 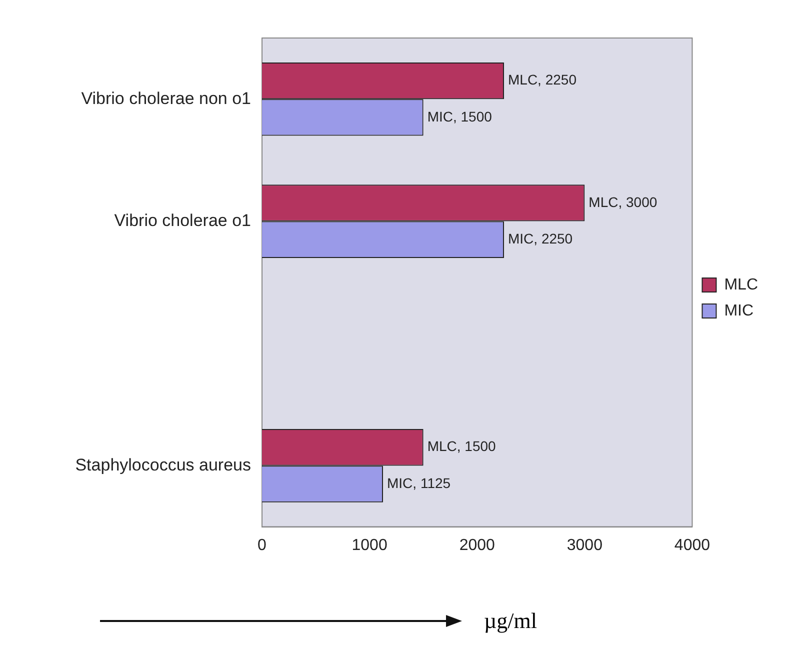 I want to click on y-tick-label: Staphylococcus aureus, so click(x=163, y=464).